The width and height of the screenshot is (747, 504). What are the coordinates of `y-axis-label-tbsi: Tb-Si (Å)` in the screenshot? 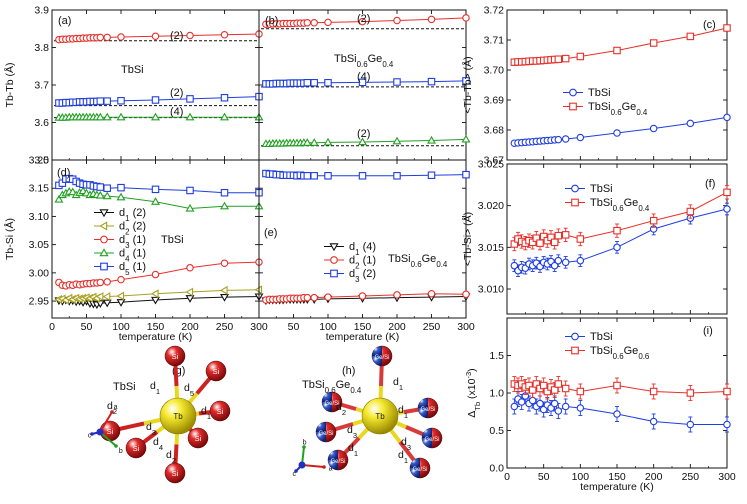 It's located at (9, 239).